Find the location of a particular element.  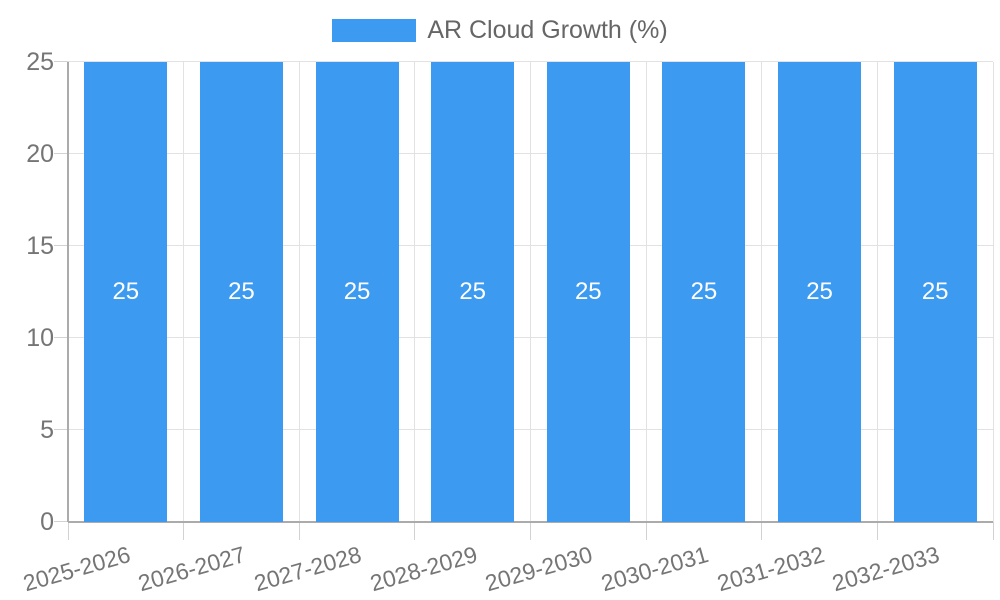

x-axis-tick-label: 2032-2033 is located at coordinates (886, 569).